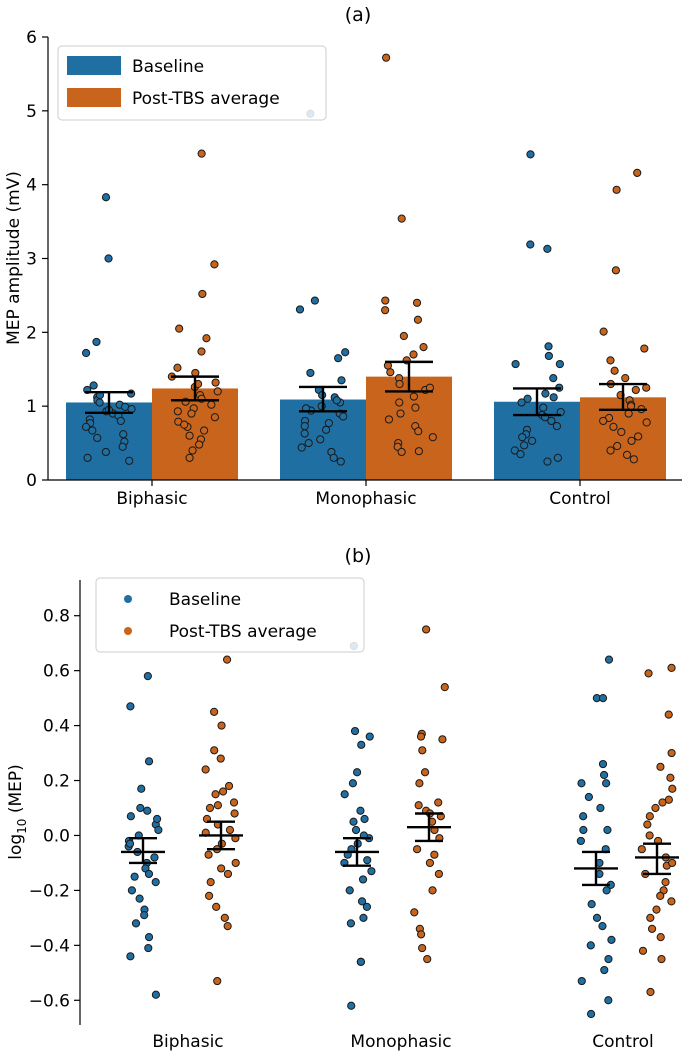 This screenshot has height=1055, width=685. What do you see at coordinates (14, 258) in the screenshot?
I see `panel-a-y-axis-title: MEP amplitude (mV)` at bounding box center [14, 258].